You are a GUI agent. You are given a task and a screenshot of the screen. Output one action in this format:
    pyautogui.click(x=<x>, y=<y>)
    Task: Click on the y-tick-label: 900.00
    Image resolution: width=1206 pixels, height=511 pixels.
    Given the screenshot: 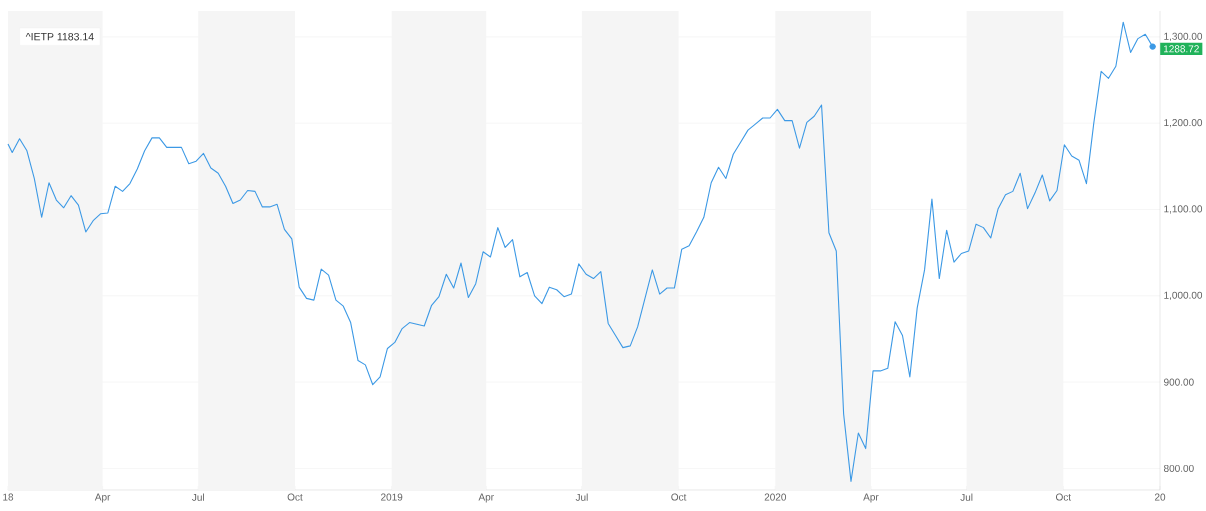 What is the action you would take?
    pyautogui.click(x=1179, y=382)
    